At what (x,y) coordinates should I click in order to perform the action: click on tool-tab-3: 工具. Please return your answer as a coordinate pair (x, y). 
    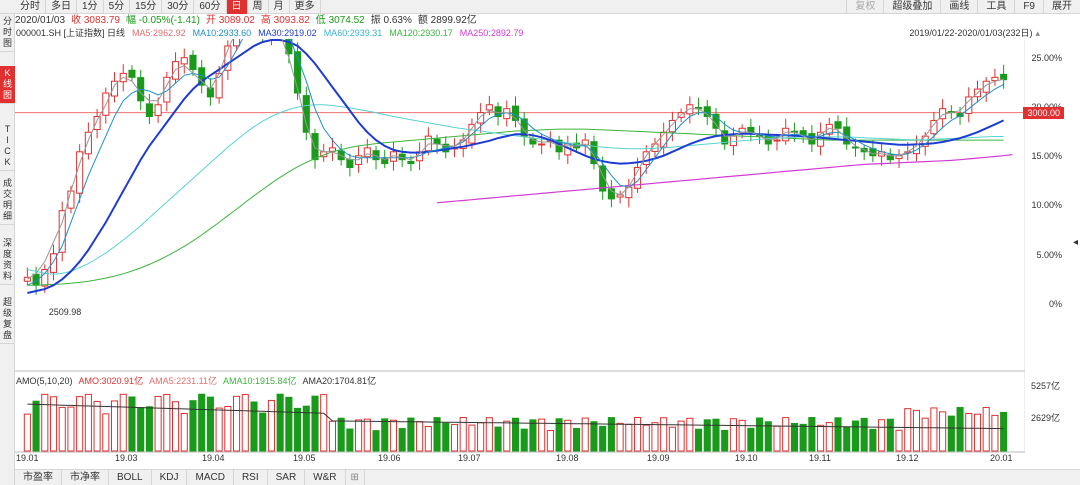
    Looking at the image, I should click on (995, 7).